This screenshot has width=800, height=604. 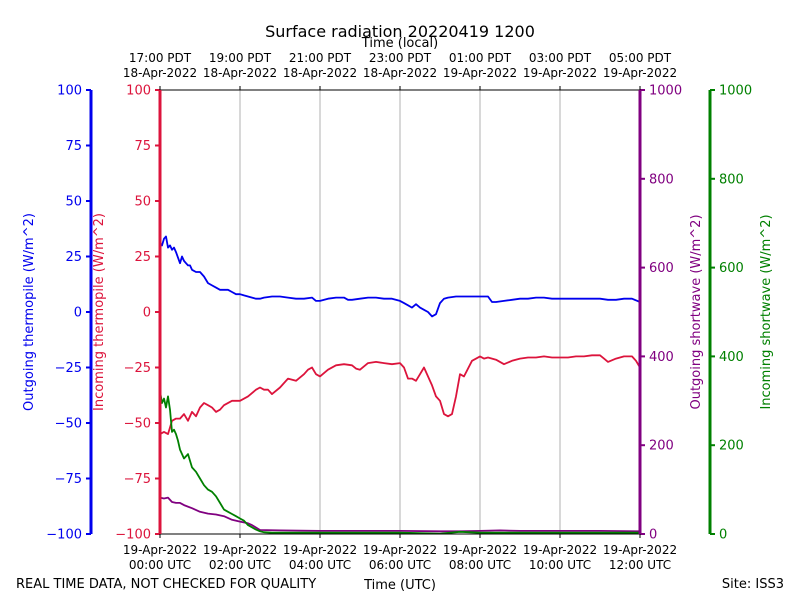 I want to click on y-tick-label-incoming-thermopile-3: 25, so click(x=142, y=257).